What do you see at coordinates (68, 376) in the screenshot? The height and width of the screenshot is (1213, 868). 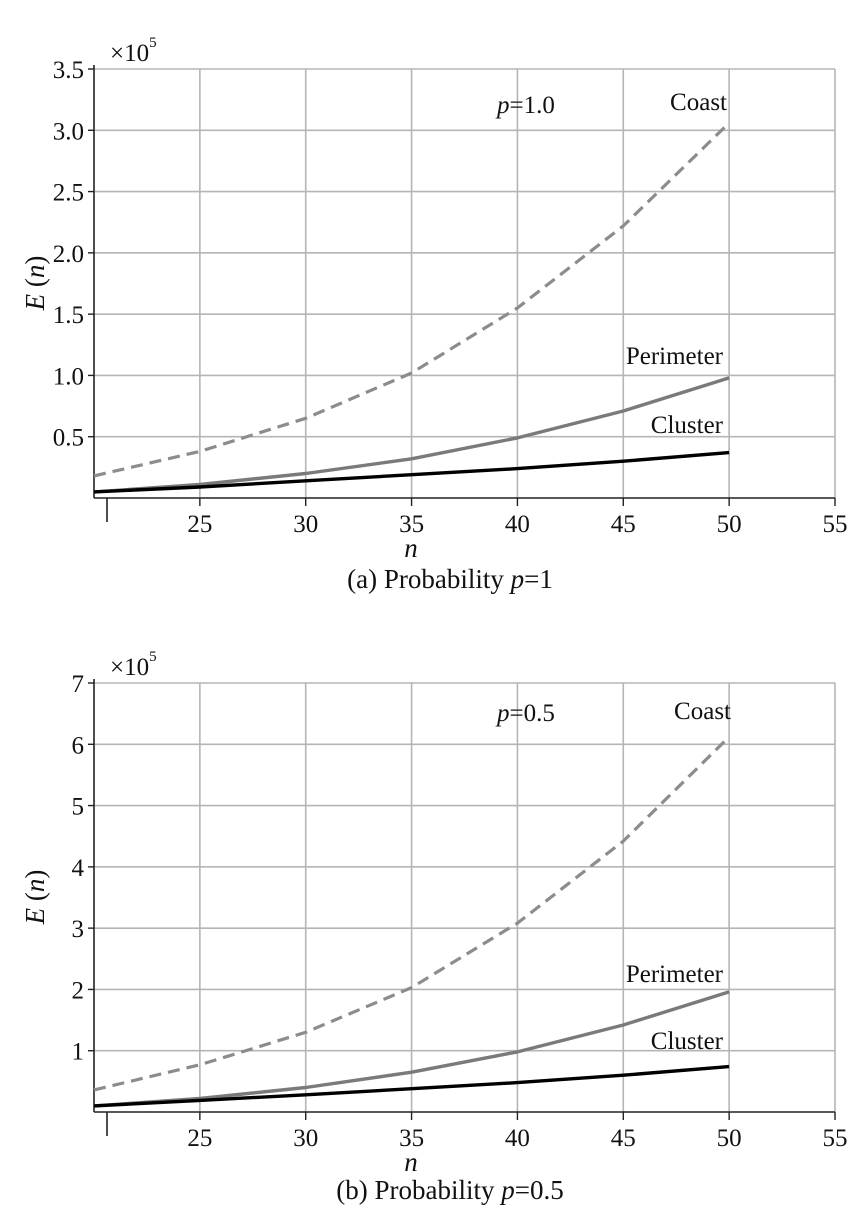 I see `y-tick-label: 1.0` at bounding box center [68, 376].